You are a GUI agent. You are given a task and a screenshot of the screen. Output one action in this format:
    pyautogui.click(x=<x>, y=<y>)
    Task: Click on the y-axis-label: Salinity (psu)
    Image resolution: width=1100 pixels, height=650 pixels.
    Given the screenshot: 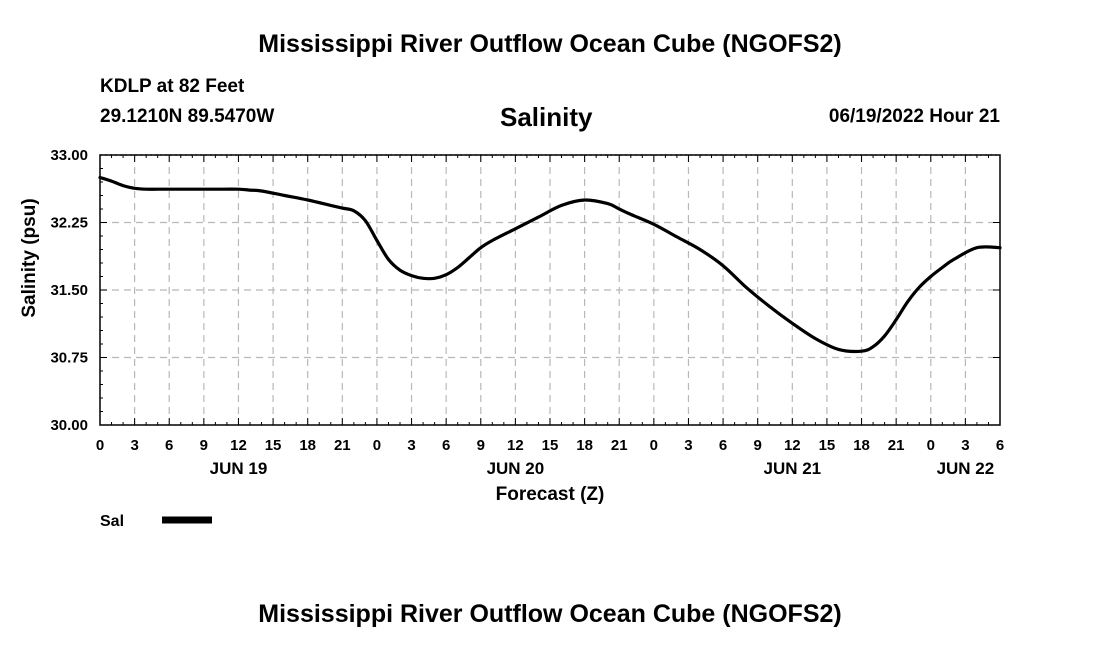 What is the action you would take?
    pyautogui.click(x=29, y=257)
    